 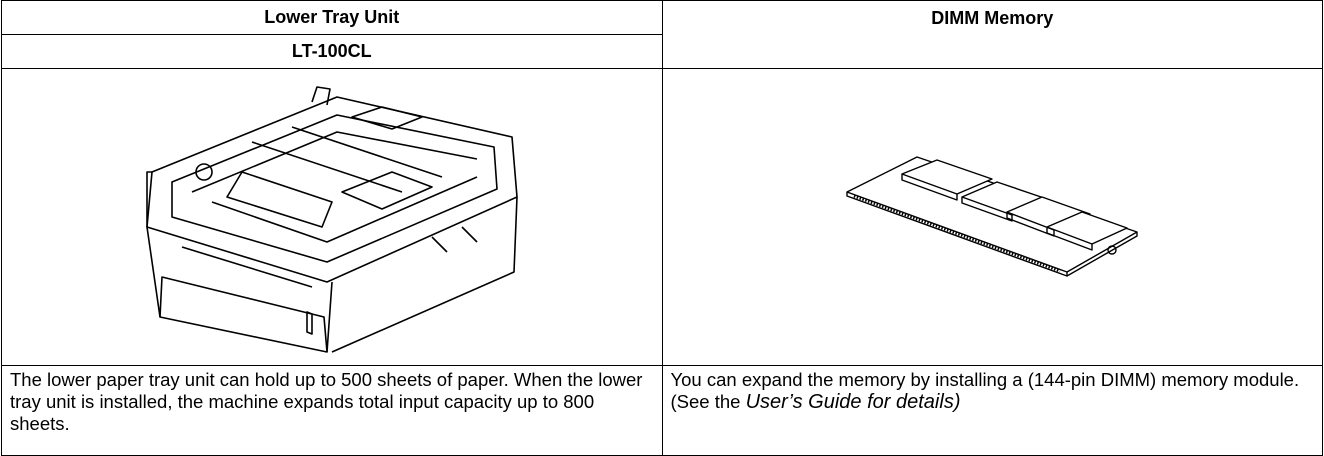 I want to click on dimm-illustration, so click(x=992, y=216).